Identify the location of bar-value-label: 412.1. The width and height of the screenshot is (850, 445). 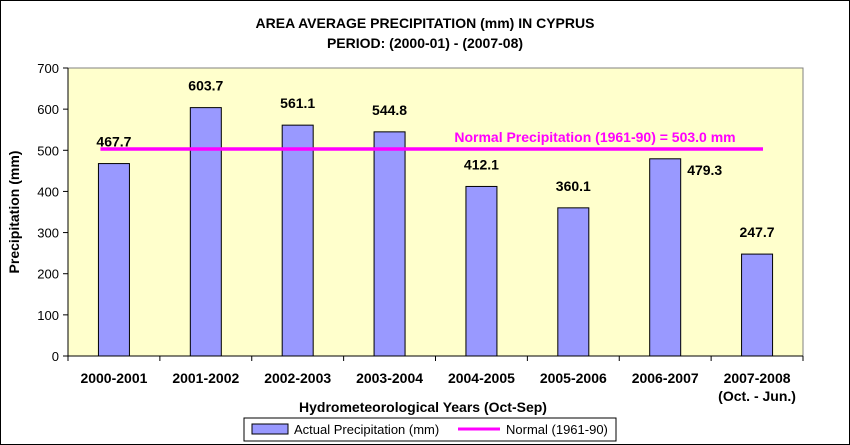
(481, 164).